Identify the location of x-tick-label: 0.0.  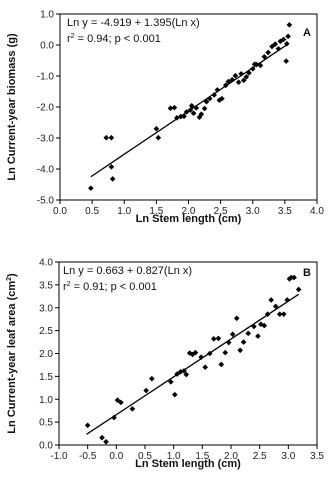
(116, 456).